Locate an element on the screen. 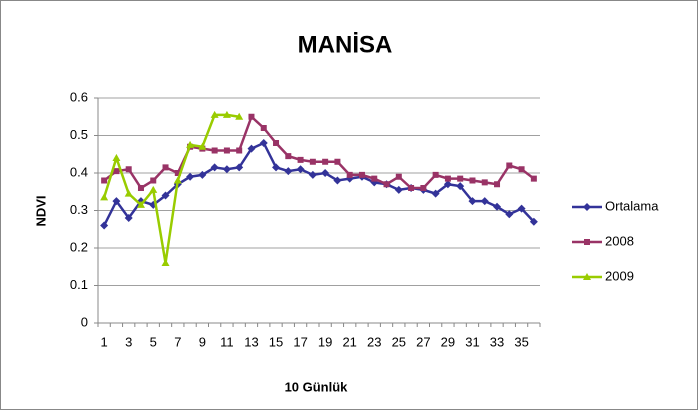 The image size is (698, 410). x-tick-label: 9 is located at coordinates (202, 341).